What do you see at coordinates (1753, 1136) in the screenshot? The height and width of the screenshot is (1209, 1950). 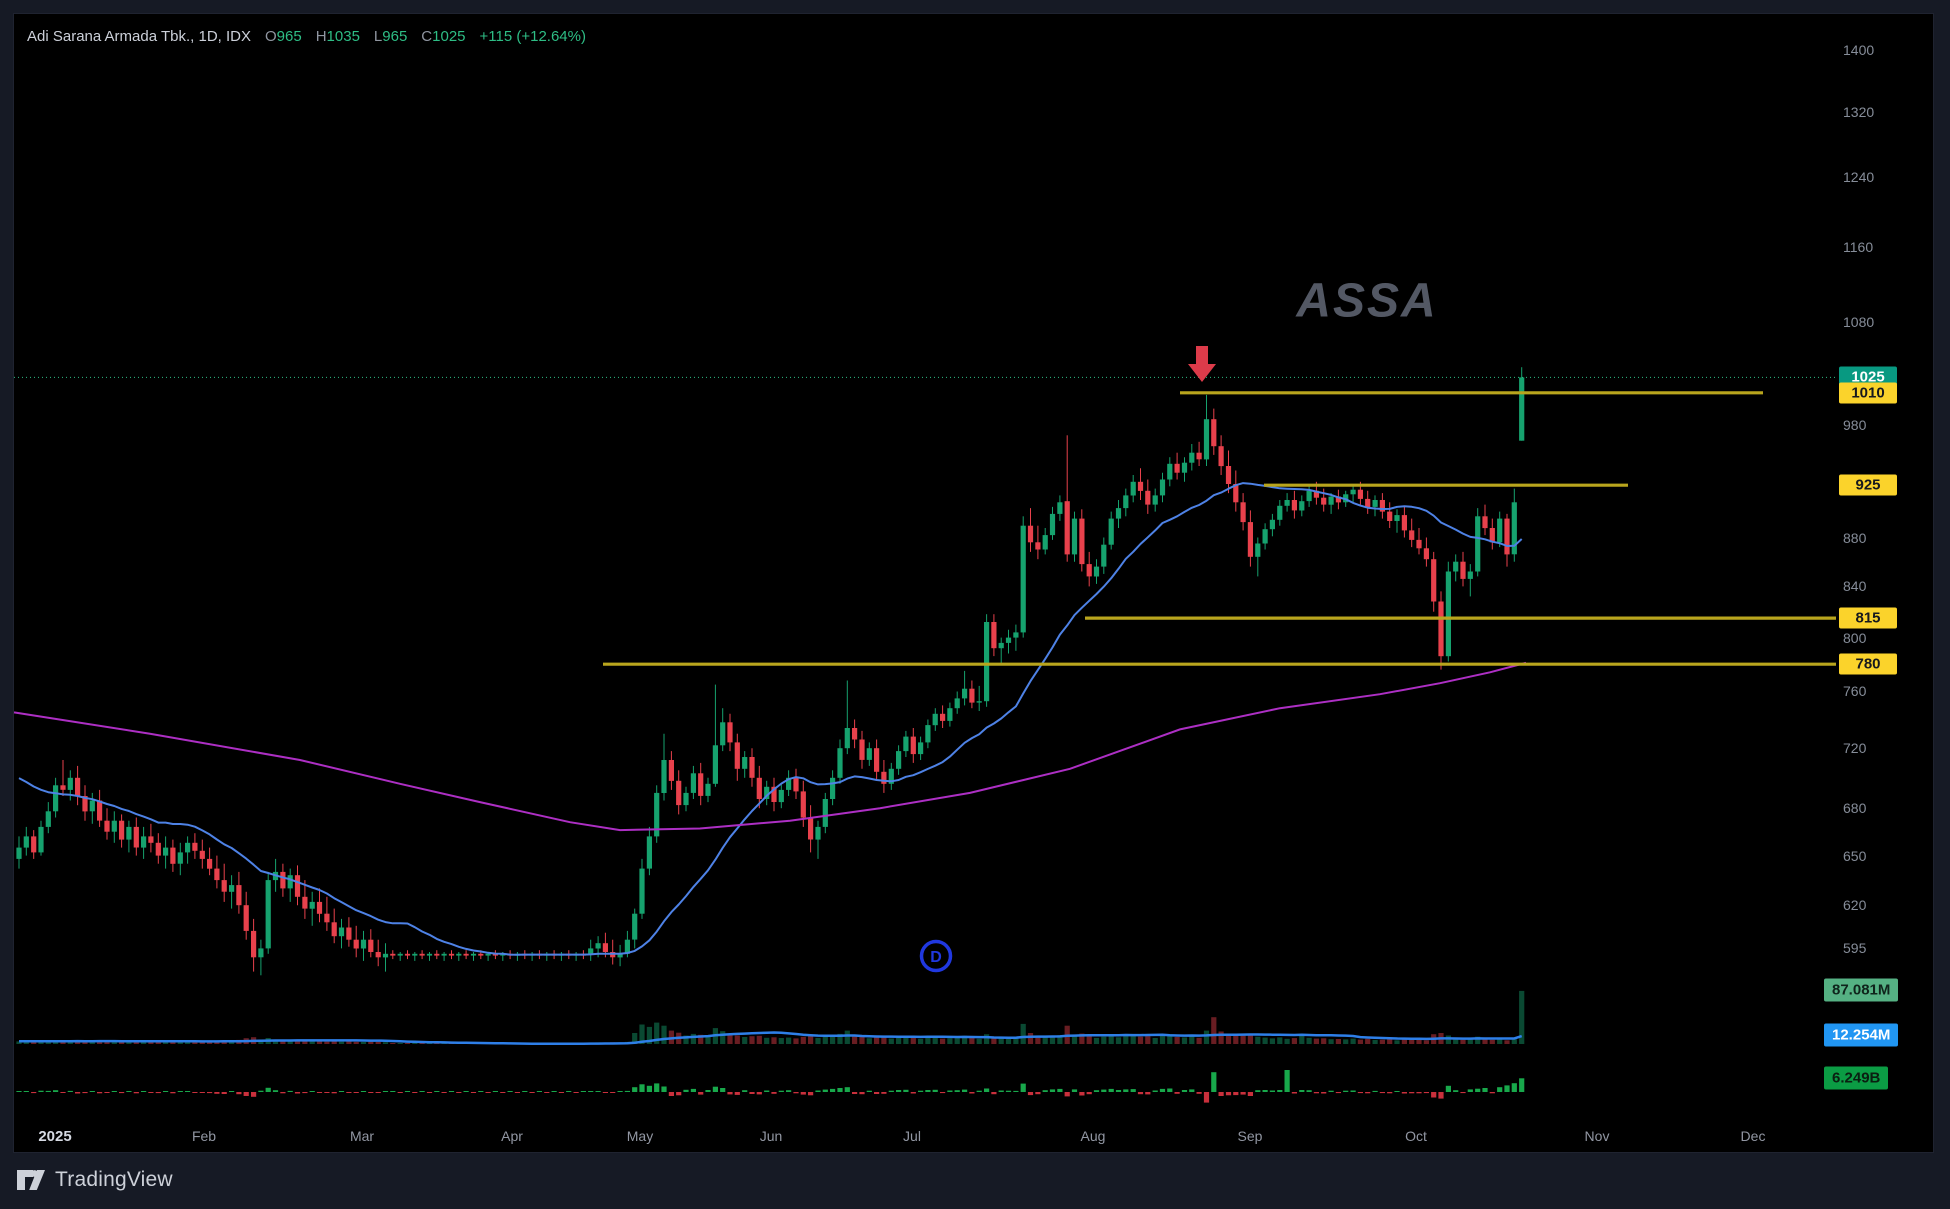 I see `time-axis-label-Dec: Dec` at bounding box center [1753, 1136].